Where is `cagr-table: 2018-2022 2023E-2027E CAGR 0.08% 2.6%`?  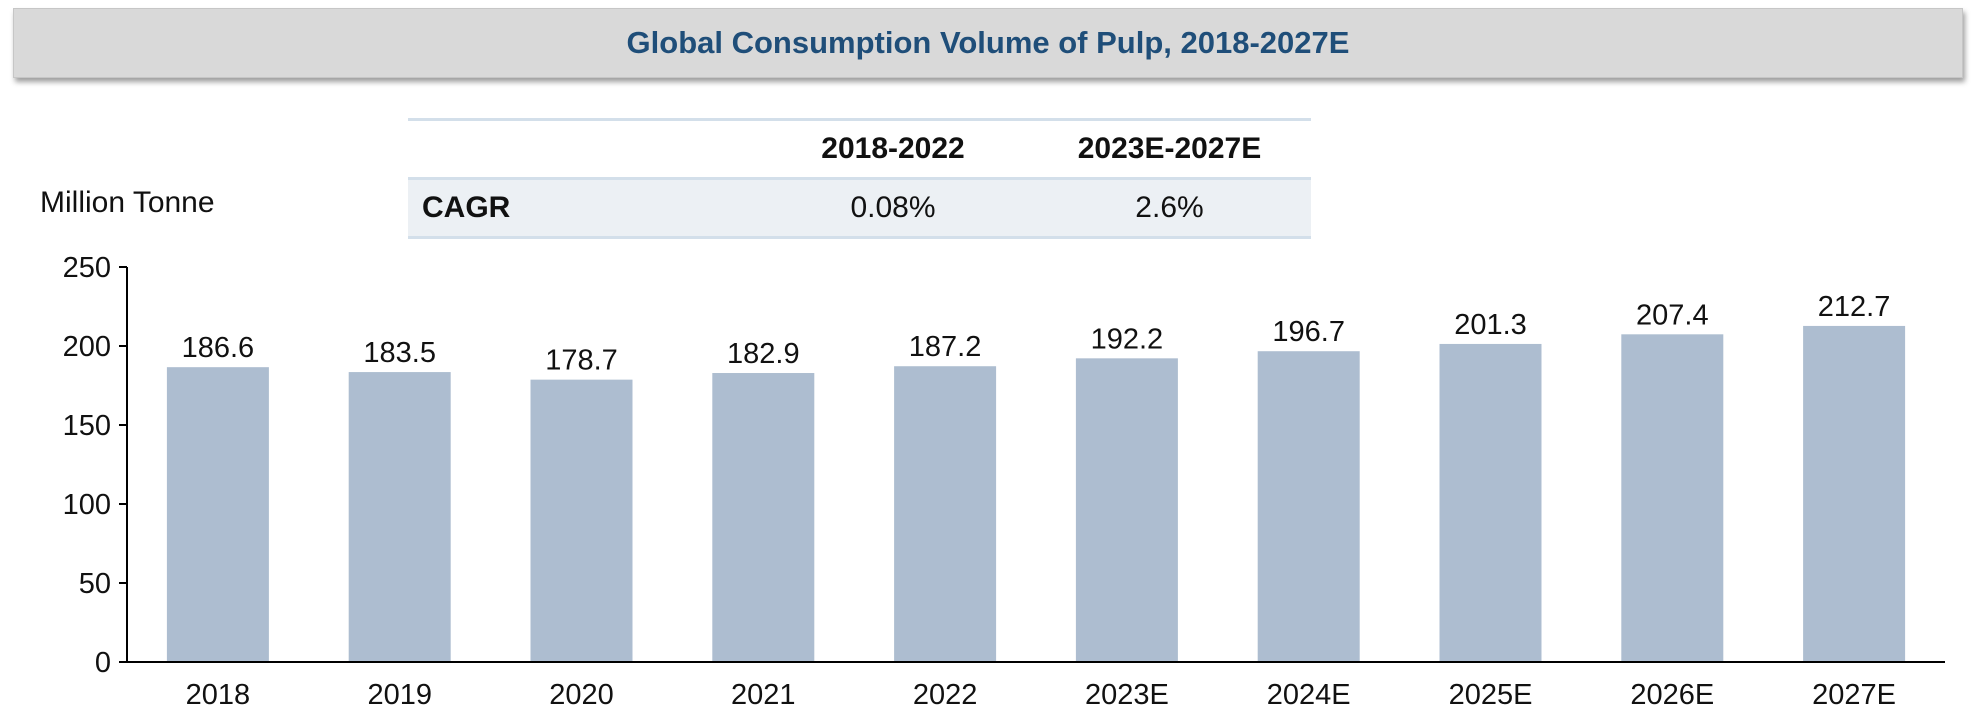
cagr-table: 2018-2022 2023E-2027E CAGR 0.08% 2.6% is located at coordinates (859, 178).